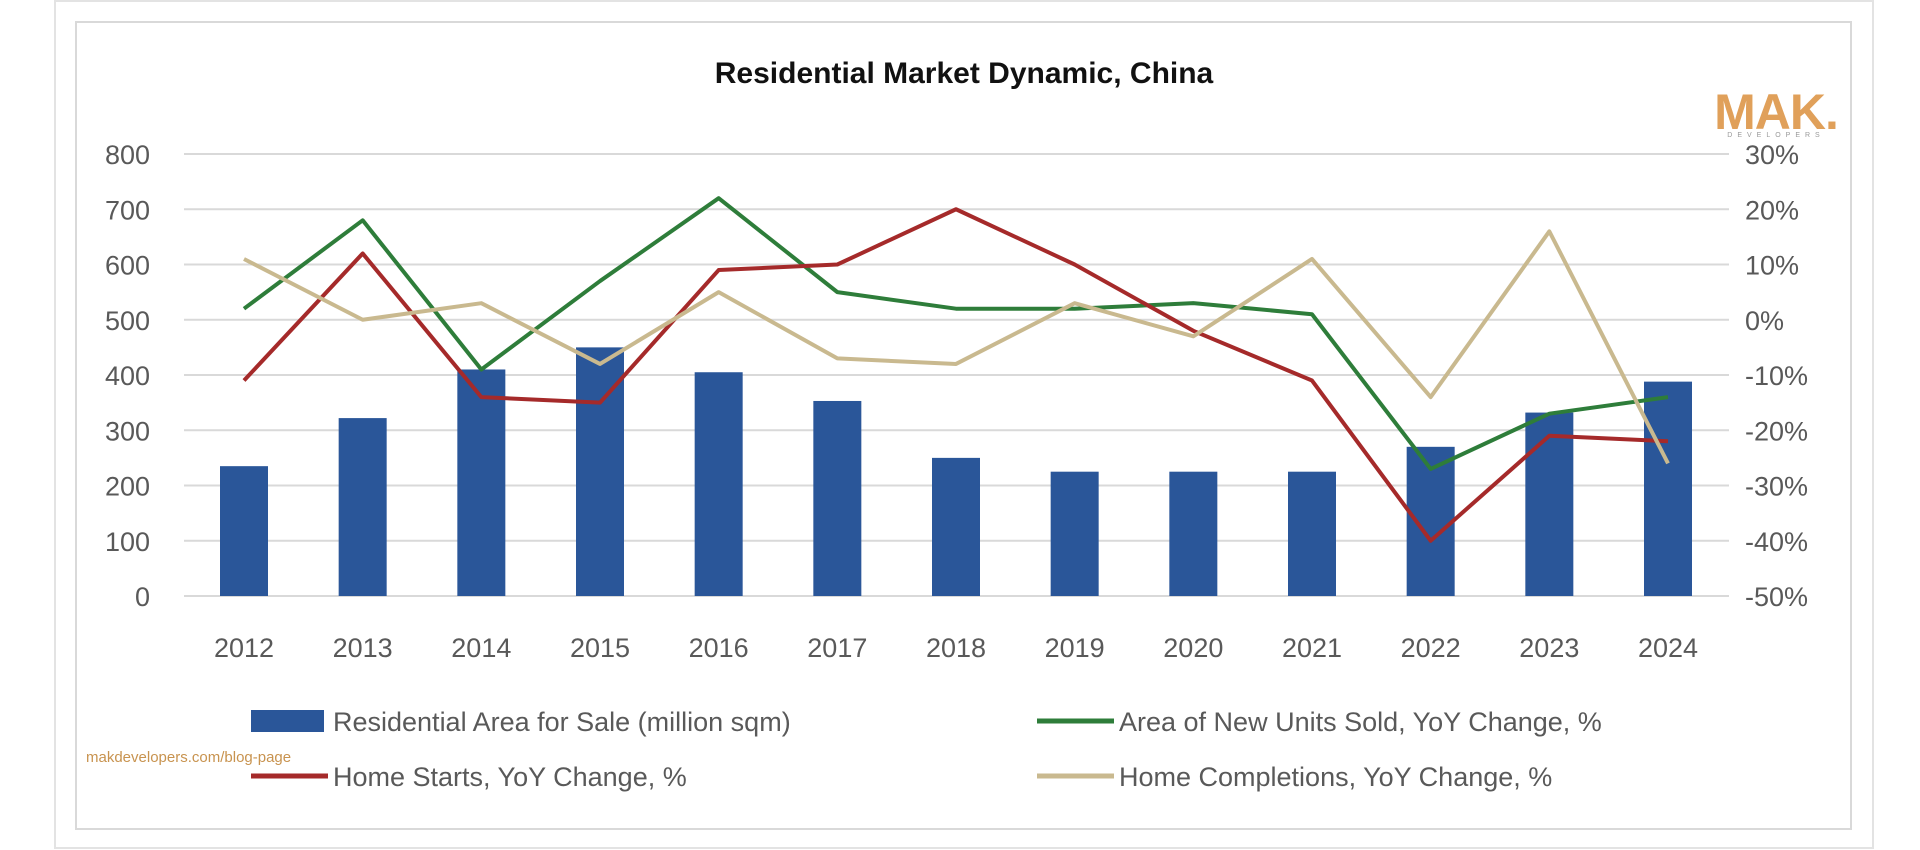  What do you see at coordinates (244, 648) in the screenshot?
I see `x-tick: 2012` at bounding box center [244, 648].